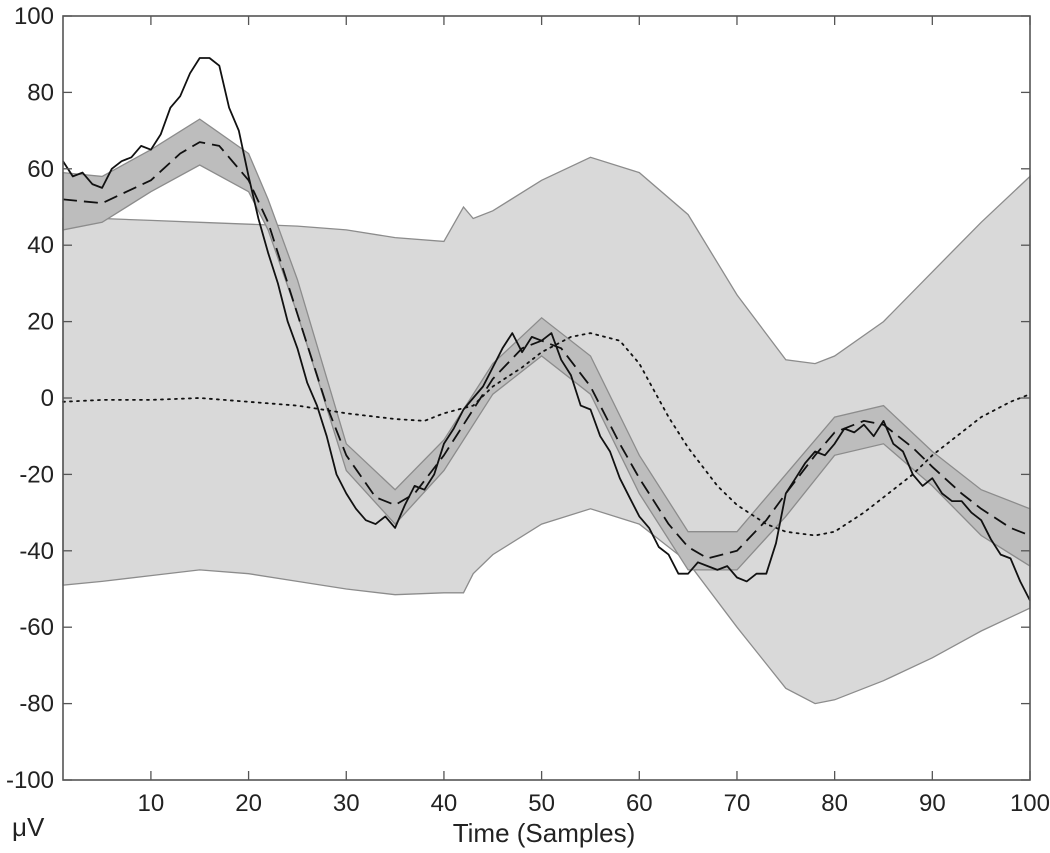 Image resolution: width=1050 pixels, height=853 pixels. I want to click on y-tick-label: -80, so click(36, 704).